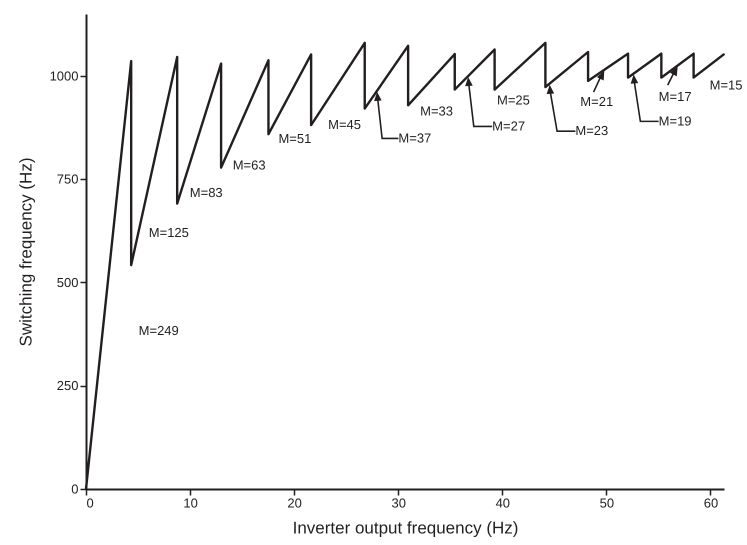  I want to click on annotation: M=45, so click(345, 124).